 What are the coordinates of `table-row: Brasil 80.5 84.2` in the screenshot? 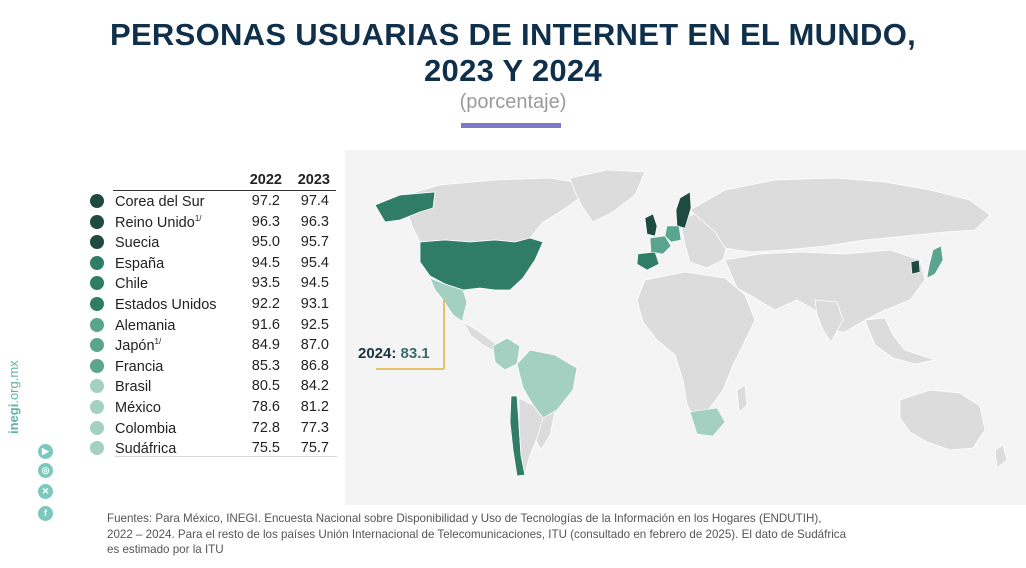 It's located at (211, 386).